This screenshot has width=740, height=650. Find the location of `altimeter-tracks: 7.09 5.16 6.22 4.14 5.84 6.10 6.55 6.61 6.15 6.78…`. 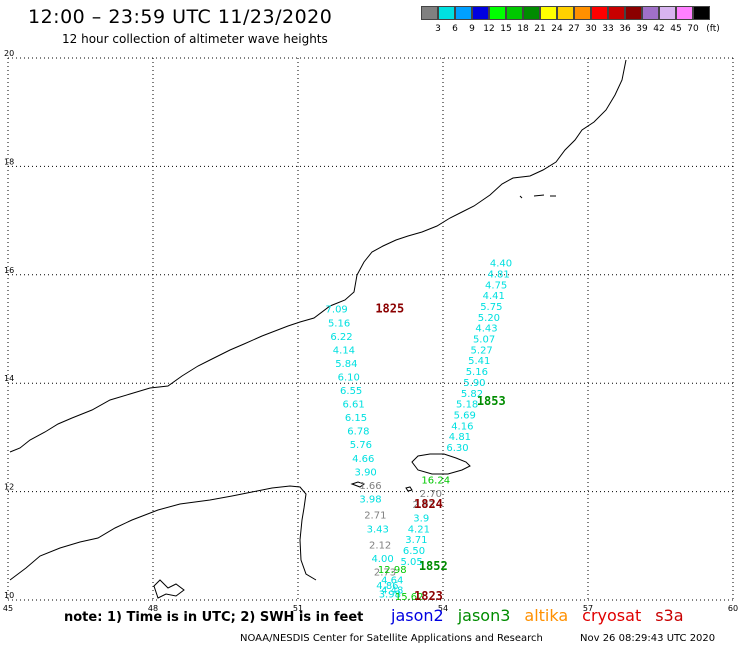

altimeter-tracks: 7.09 5.16 6.22 4.14 5.84 6.10 6.55 6.61 6.15 6.78… is located at coordinates (419, 431).